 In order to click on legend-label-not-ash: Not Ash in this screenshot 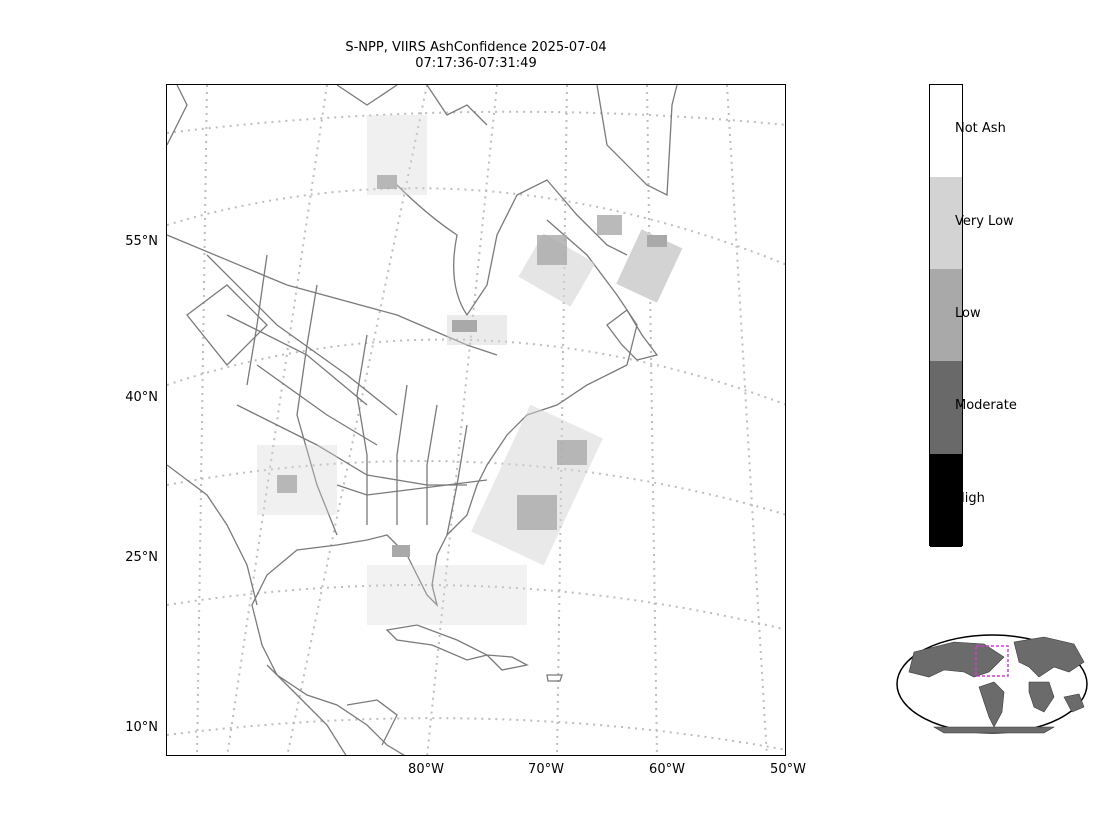, I will do `click(980, 128)`.